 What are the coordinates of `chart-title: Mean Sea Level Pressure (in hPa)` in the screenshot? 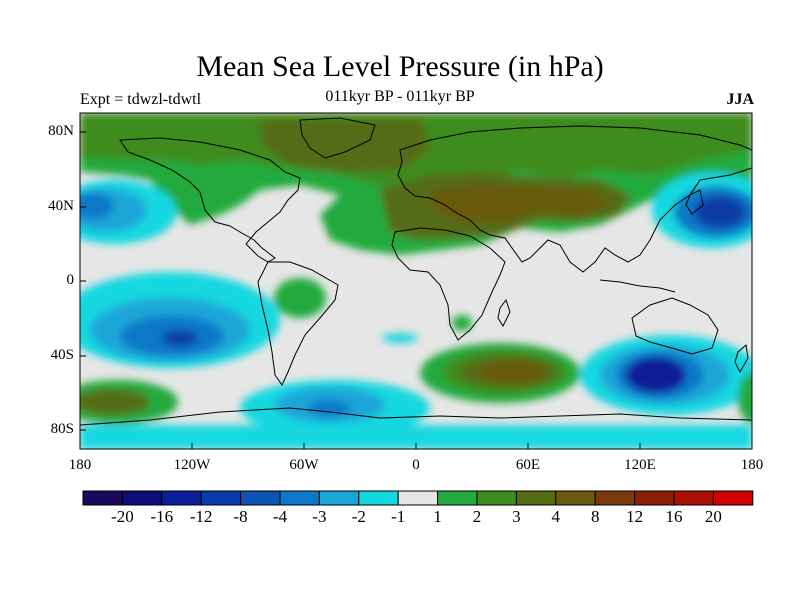 It's located at (400, 66).